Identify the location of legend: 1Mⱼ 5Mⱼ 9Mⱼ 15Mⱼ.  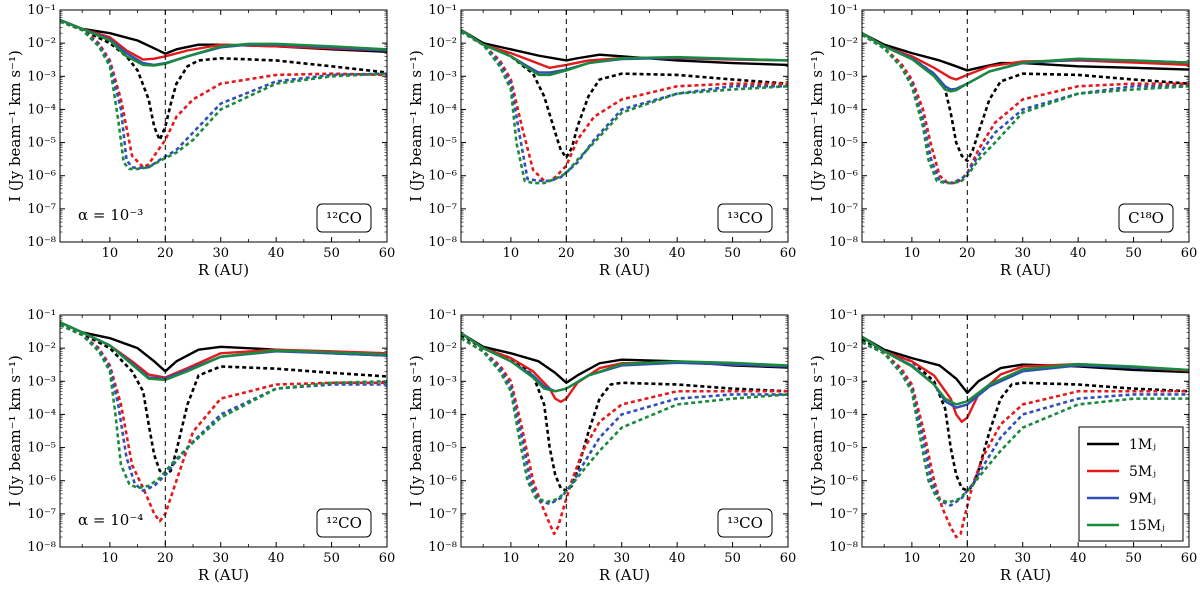
(1131, 484).